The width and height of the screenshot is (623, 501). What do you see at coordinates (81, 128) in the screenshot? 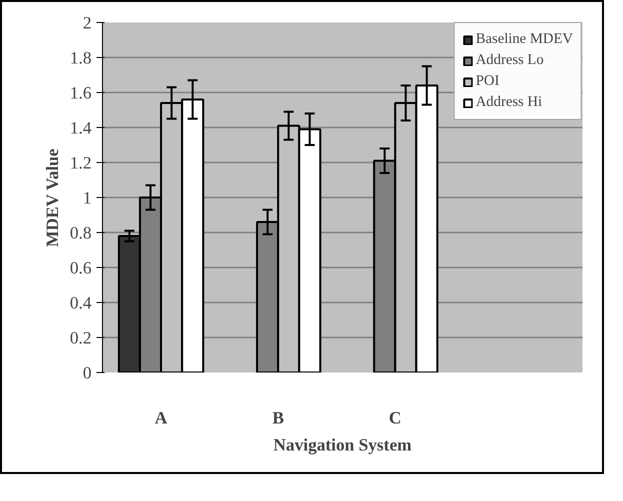
I see `y-tick-label: 1.4` at bounding box center [81, 128].